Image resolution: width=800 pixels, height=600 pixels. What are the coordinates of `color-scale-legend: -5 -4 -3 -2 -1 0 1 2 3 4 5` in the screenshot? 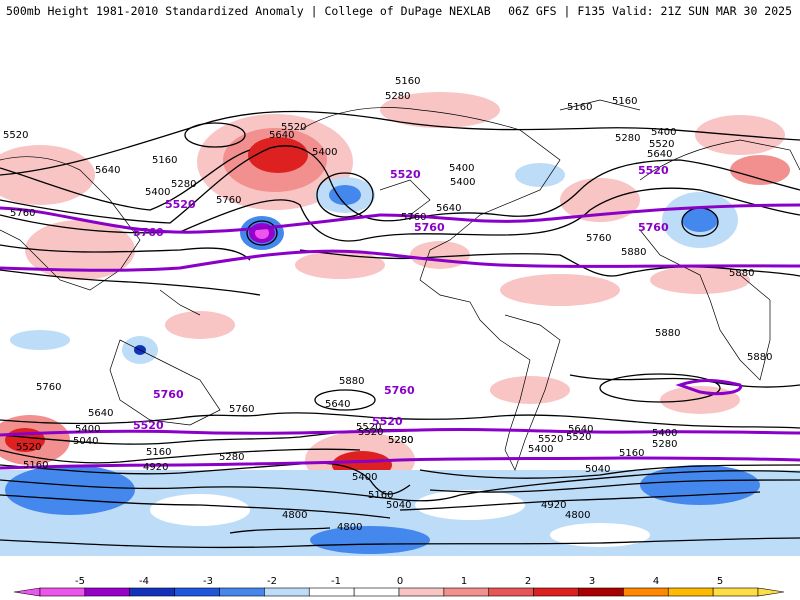 It's located at (399, 586).